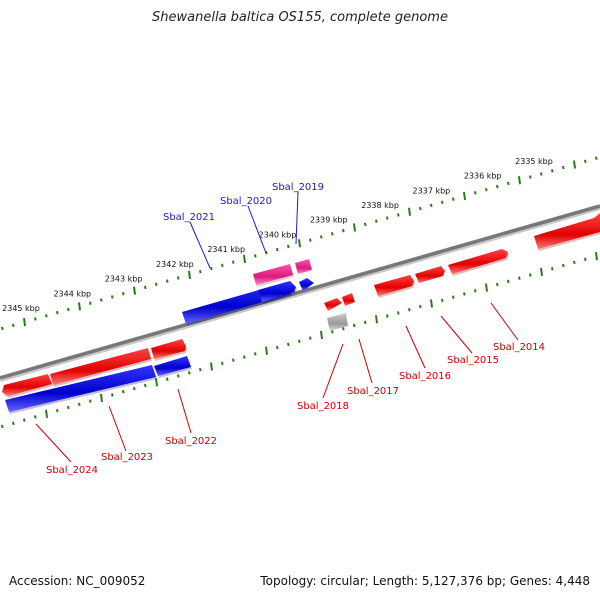 This screenshot has height=600, width=600. I want to click on gene-arrow-sbal-2023-blue, so click(81, 389).